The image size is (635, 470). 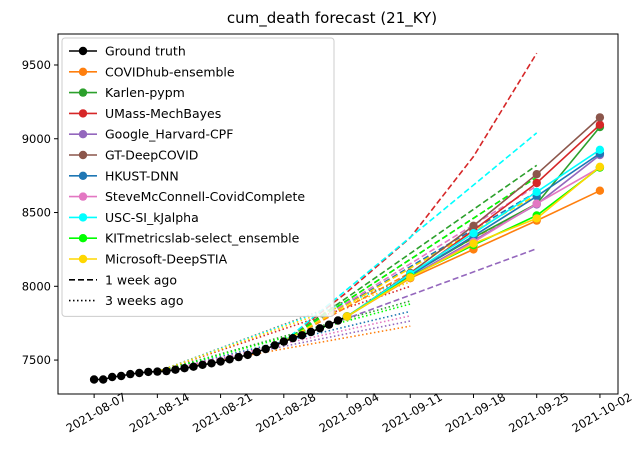 I want to click on legend-item-hkust-dnn-marker, so click(x=83, y=175).